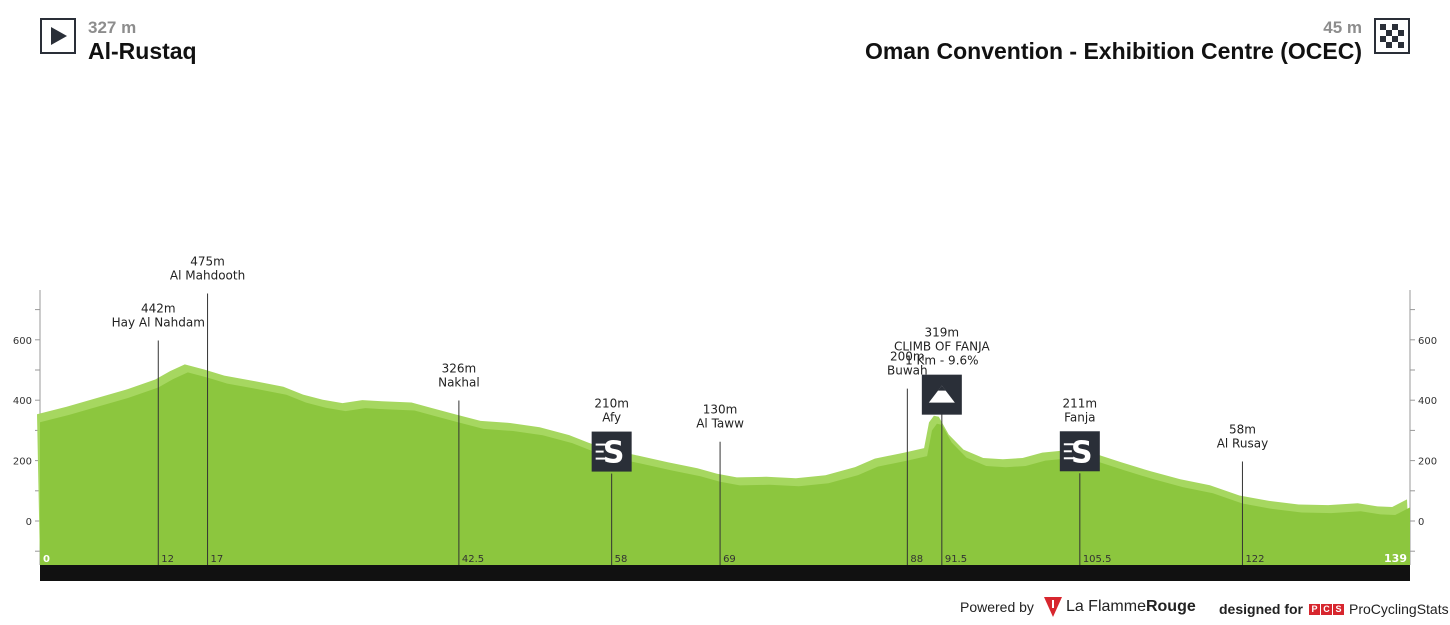  Describe the element at coordinates (1242, 443) in the screenshot. I see `marker-name: Al Rusay` at that location.